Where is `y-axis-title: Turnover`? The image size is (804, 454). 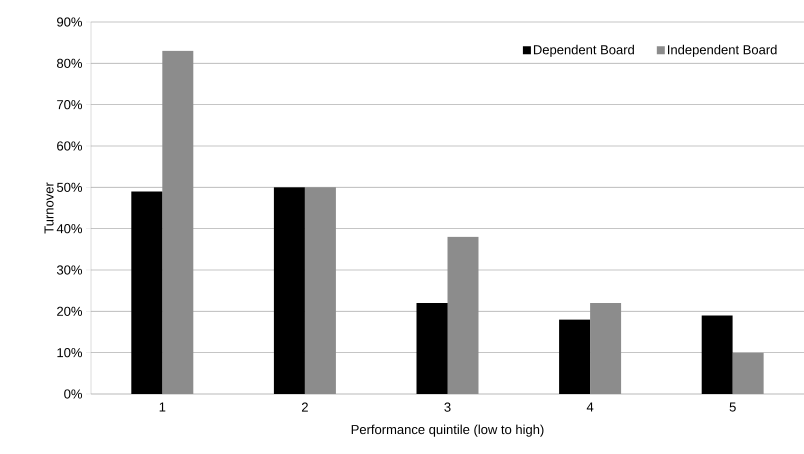 y-axis-title: Turnover is located at coordinates (49, 208).